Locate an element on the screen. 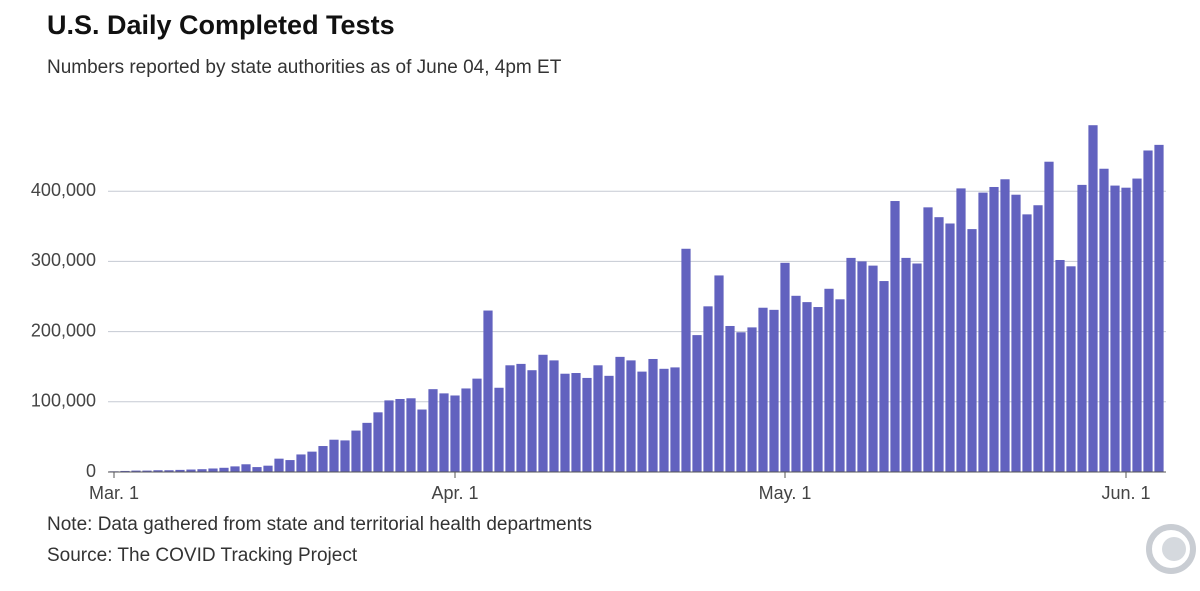 The image size is (1200, 591). logo is located at coordinates (1171, 549).